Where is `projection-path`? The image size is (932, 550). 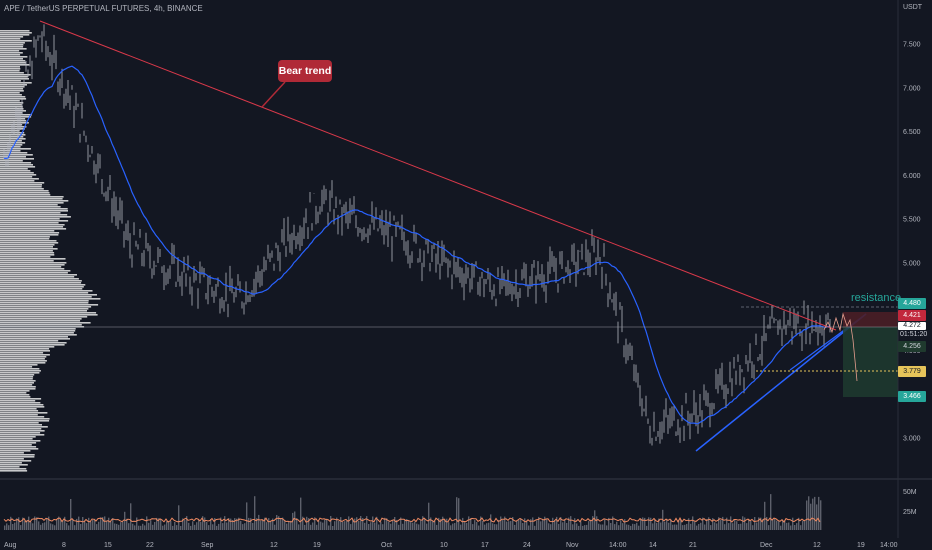 projection-path is located at coordinates (840, 347).